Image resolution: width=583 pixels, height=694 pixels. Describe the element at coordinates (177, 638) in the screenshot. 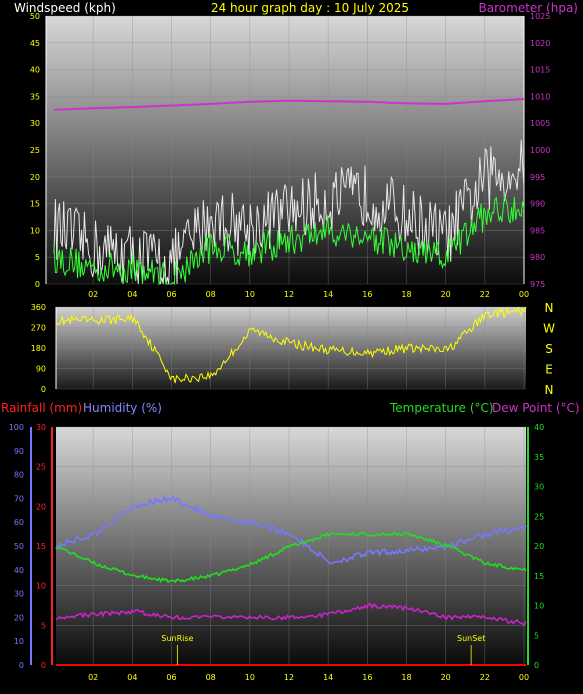

I see `sunrise-label: SunRise` at that location.